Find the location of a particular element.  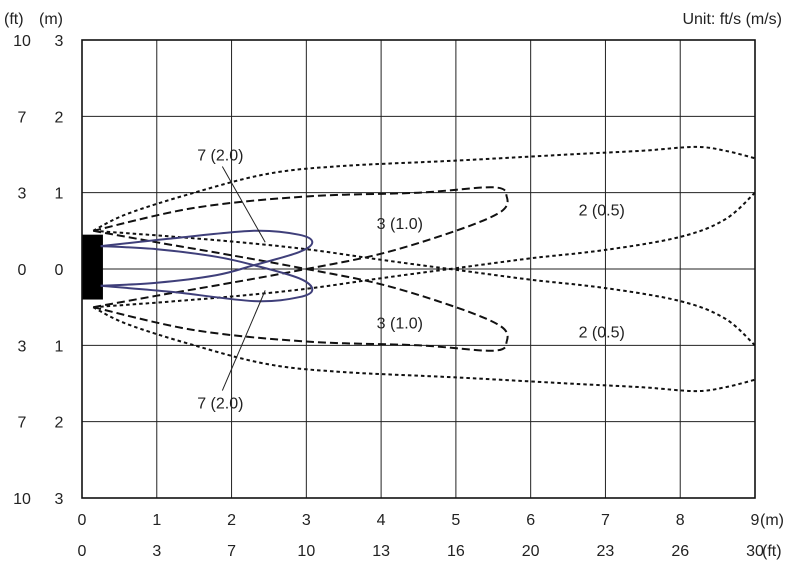

x-tick-label-ft: 10 is located at coordinates (306, 551).